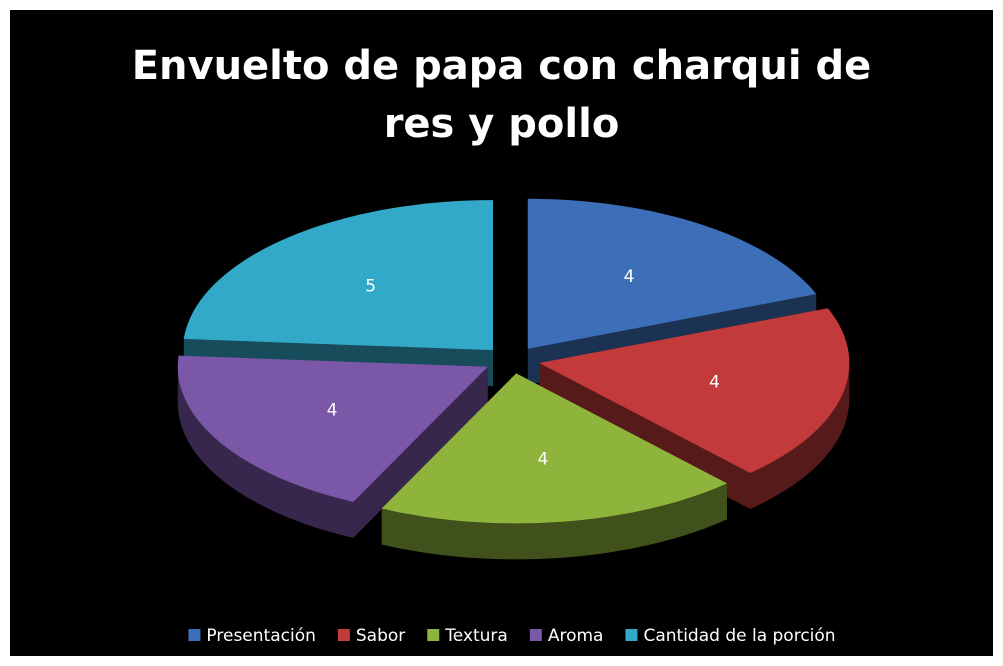 The image size is (1003, 666). What do you see at coordinates (380, 636) in the screenshot?
I see `legend-label: Sabor` at bounding box center [380, 636].